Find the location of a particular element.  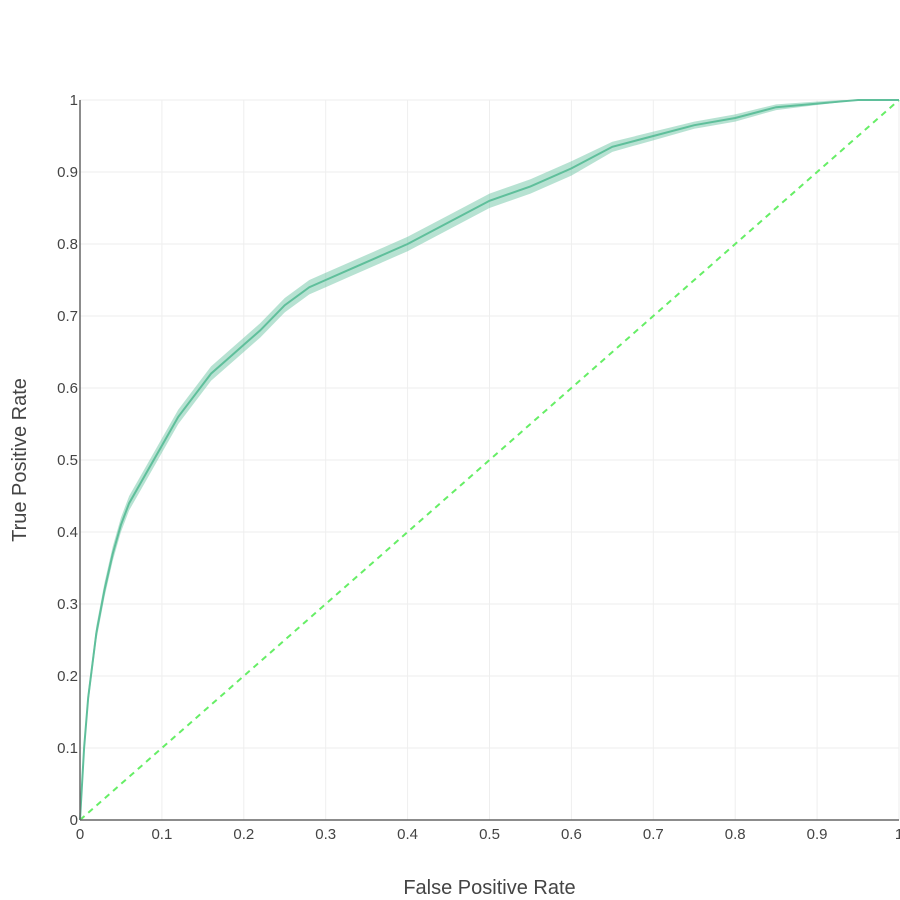

x-tick-label: 0.1 is located at coordinates (161, 834).